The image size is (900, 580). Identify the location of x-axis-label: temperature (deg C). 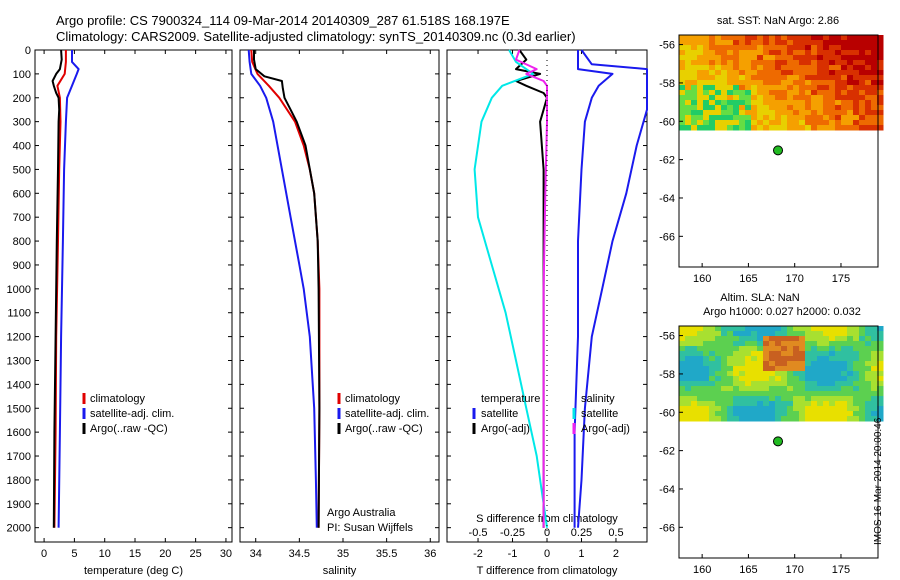
(133, 571).